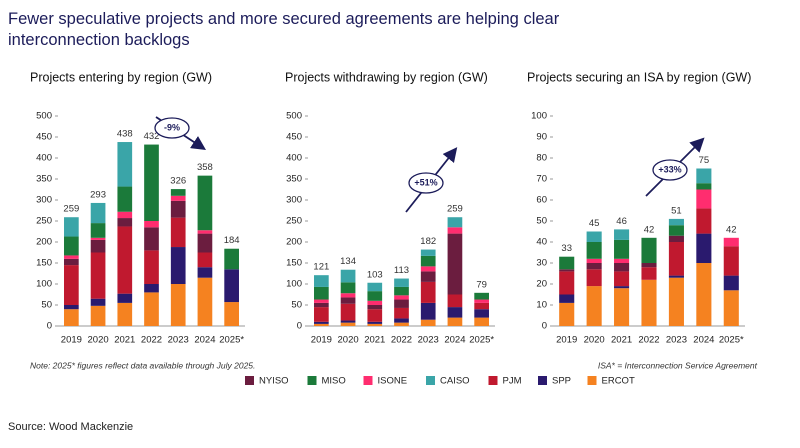 The width and height of the screenshot is (800, 448). What do you see at coordinates (566, 248) in the screenshot?
I see `total-label: 33` at bounding box center [566, 248].